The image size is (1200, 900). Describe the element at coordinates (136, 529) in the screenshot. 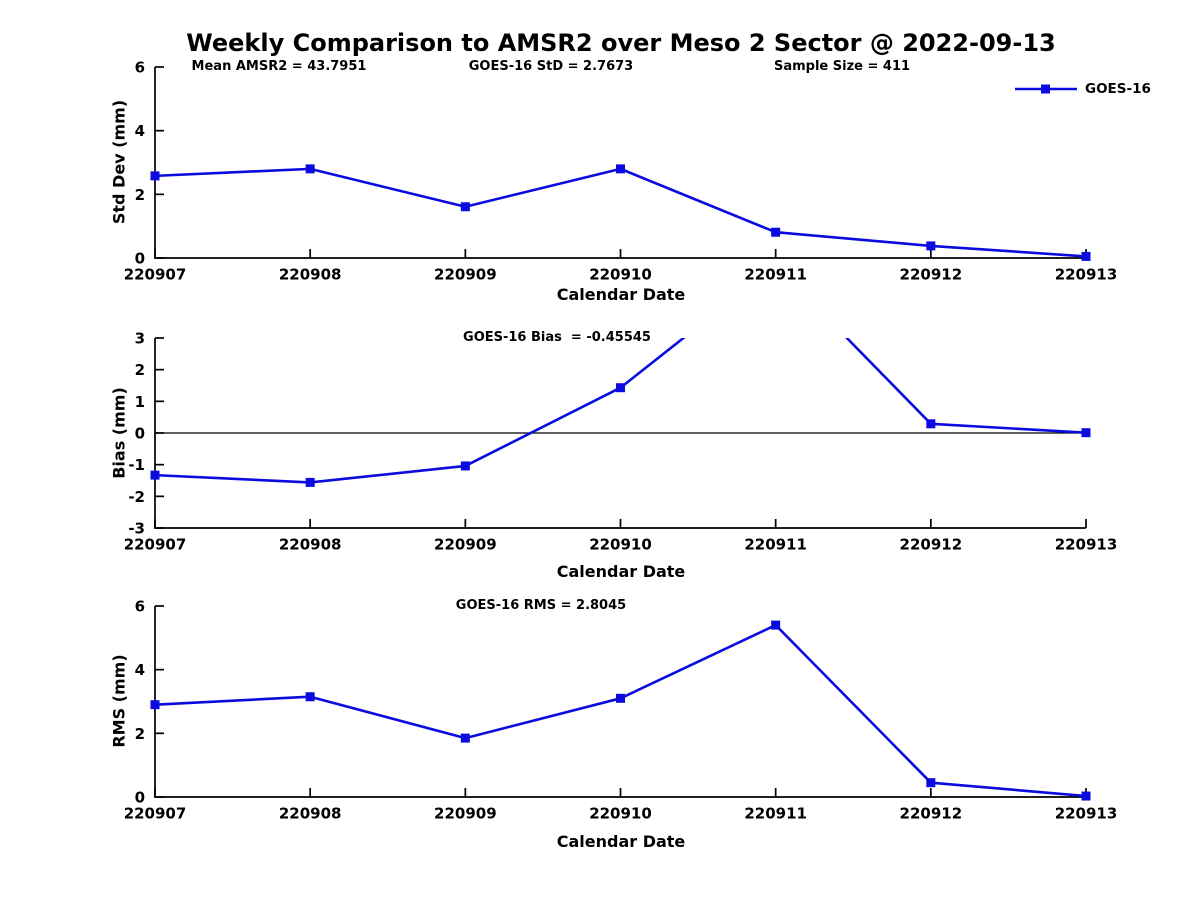

I see `y-tick-label: -3` at that location.